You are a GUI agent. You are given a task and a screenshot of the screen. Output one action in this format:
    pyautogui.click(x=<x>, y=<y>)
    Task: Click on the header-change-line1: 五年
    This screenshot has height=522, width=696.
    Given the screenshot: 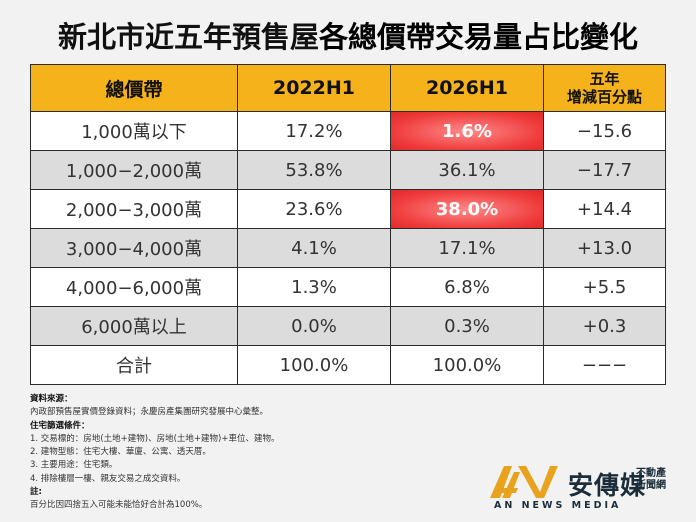 What is the action you would take?
    pyautogui.click(x=604, y=79)
    